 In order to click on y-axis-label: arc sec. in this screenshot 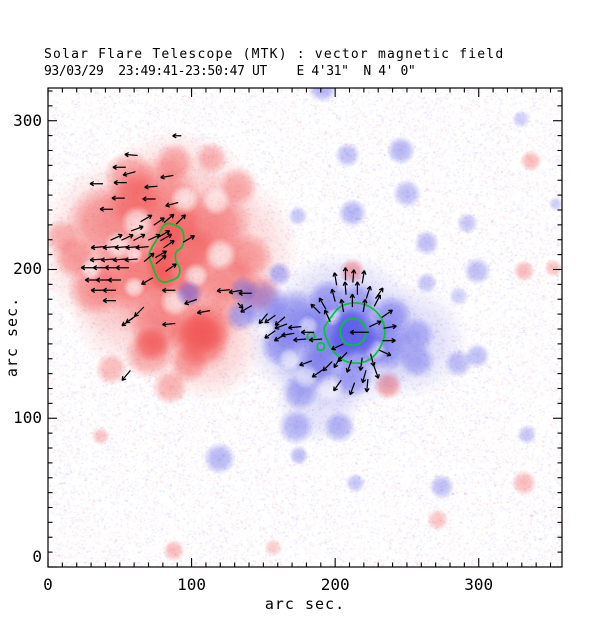, I will do `click(12, 337)`.